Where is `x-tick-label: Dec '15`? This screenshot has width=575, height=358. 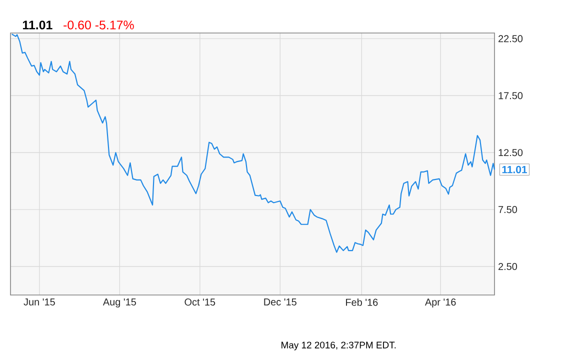 x-tick-label: Dec '15 is located at coordinates (280, 302).